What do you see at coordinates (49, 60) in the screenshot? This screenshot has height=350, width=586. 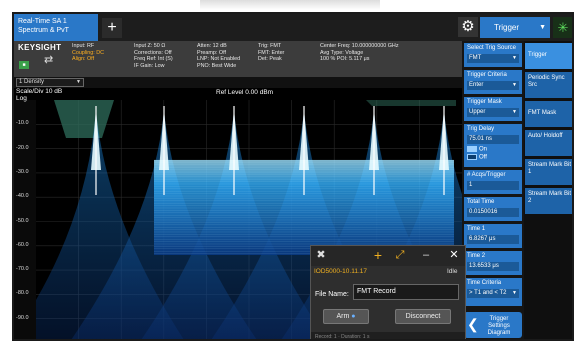 I see `swap-icon: ⇄` at bounding box center [49, 60].